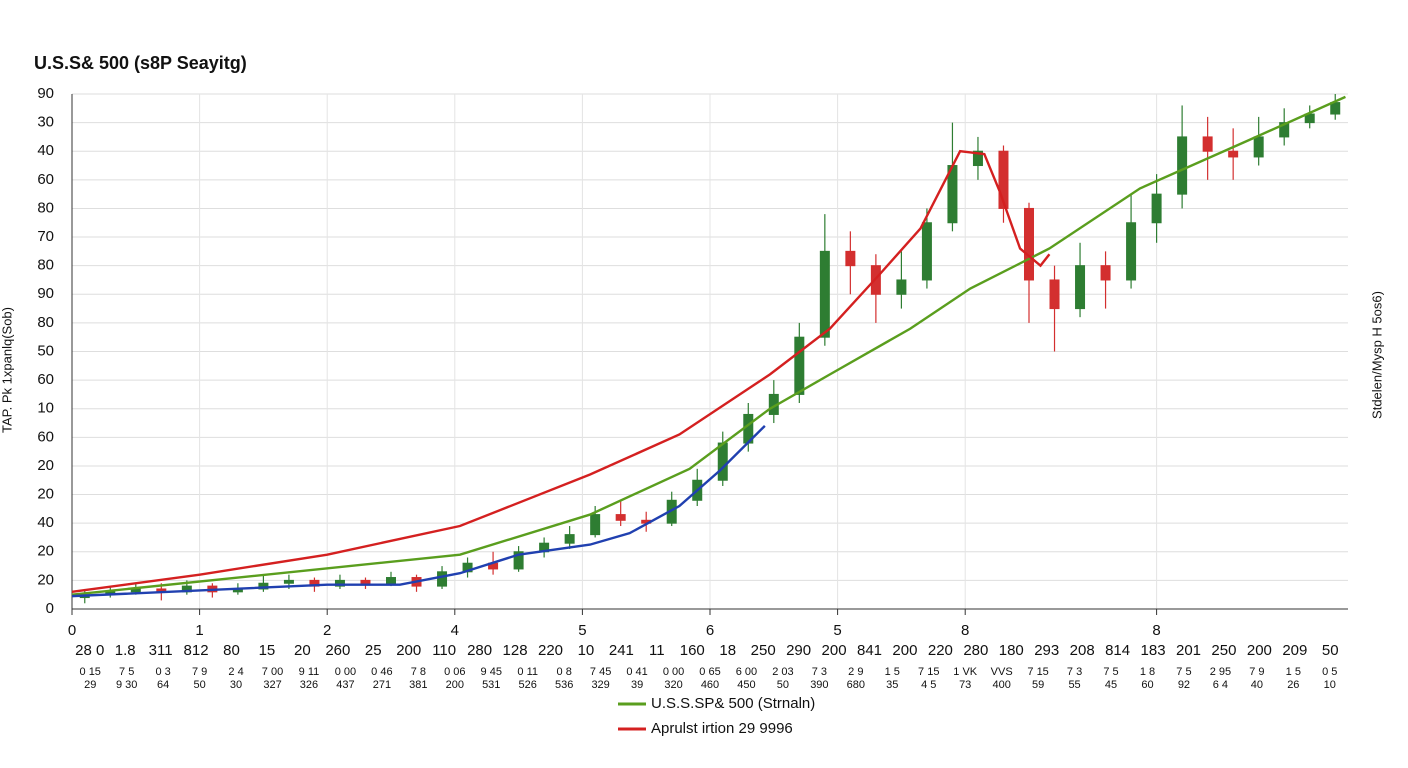 The height and width of the screenshot is (768, 1408). I want to click on x-sub-label: 7 5, so click(126, 672).